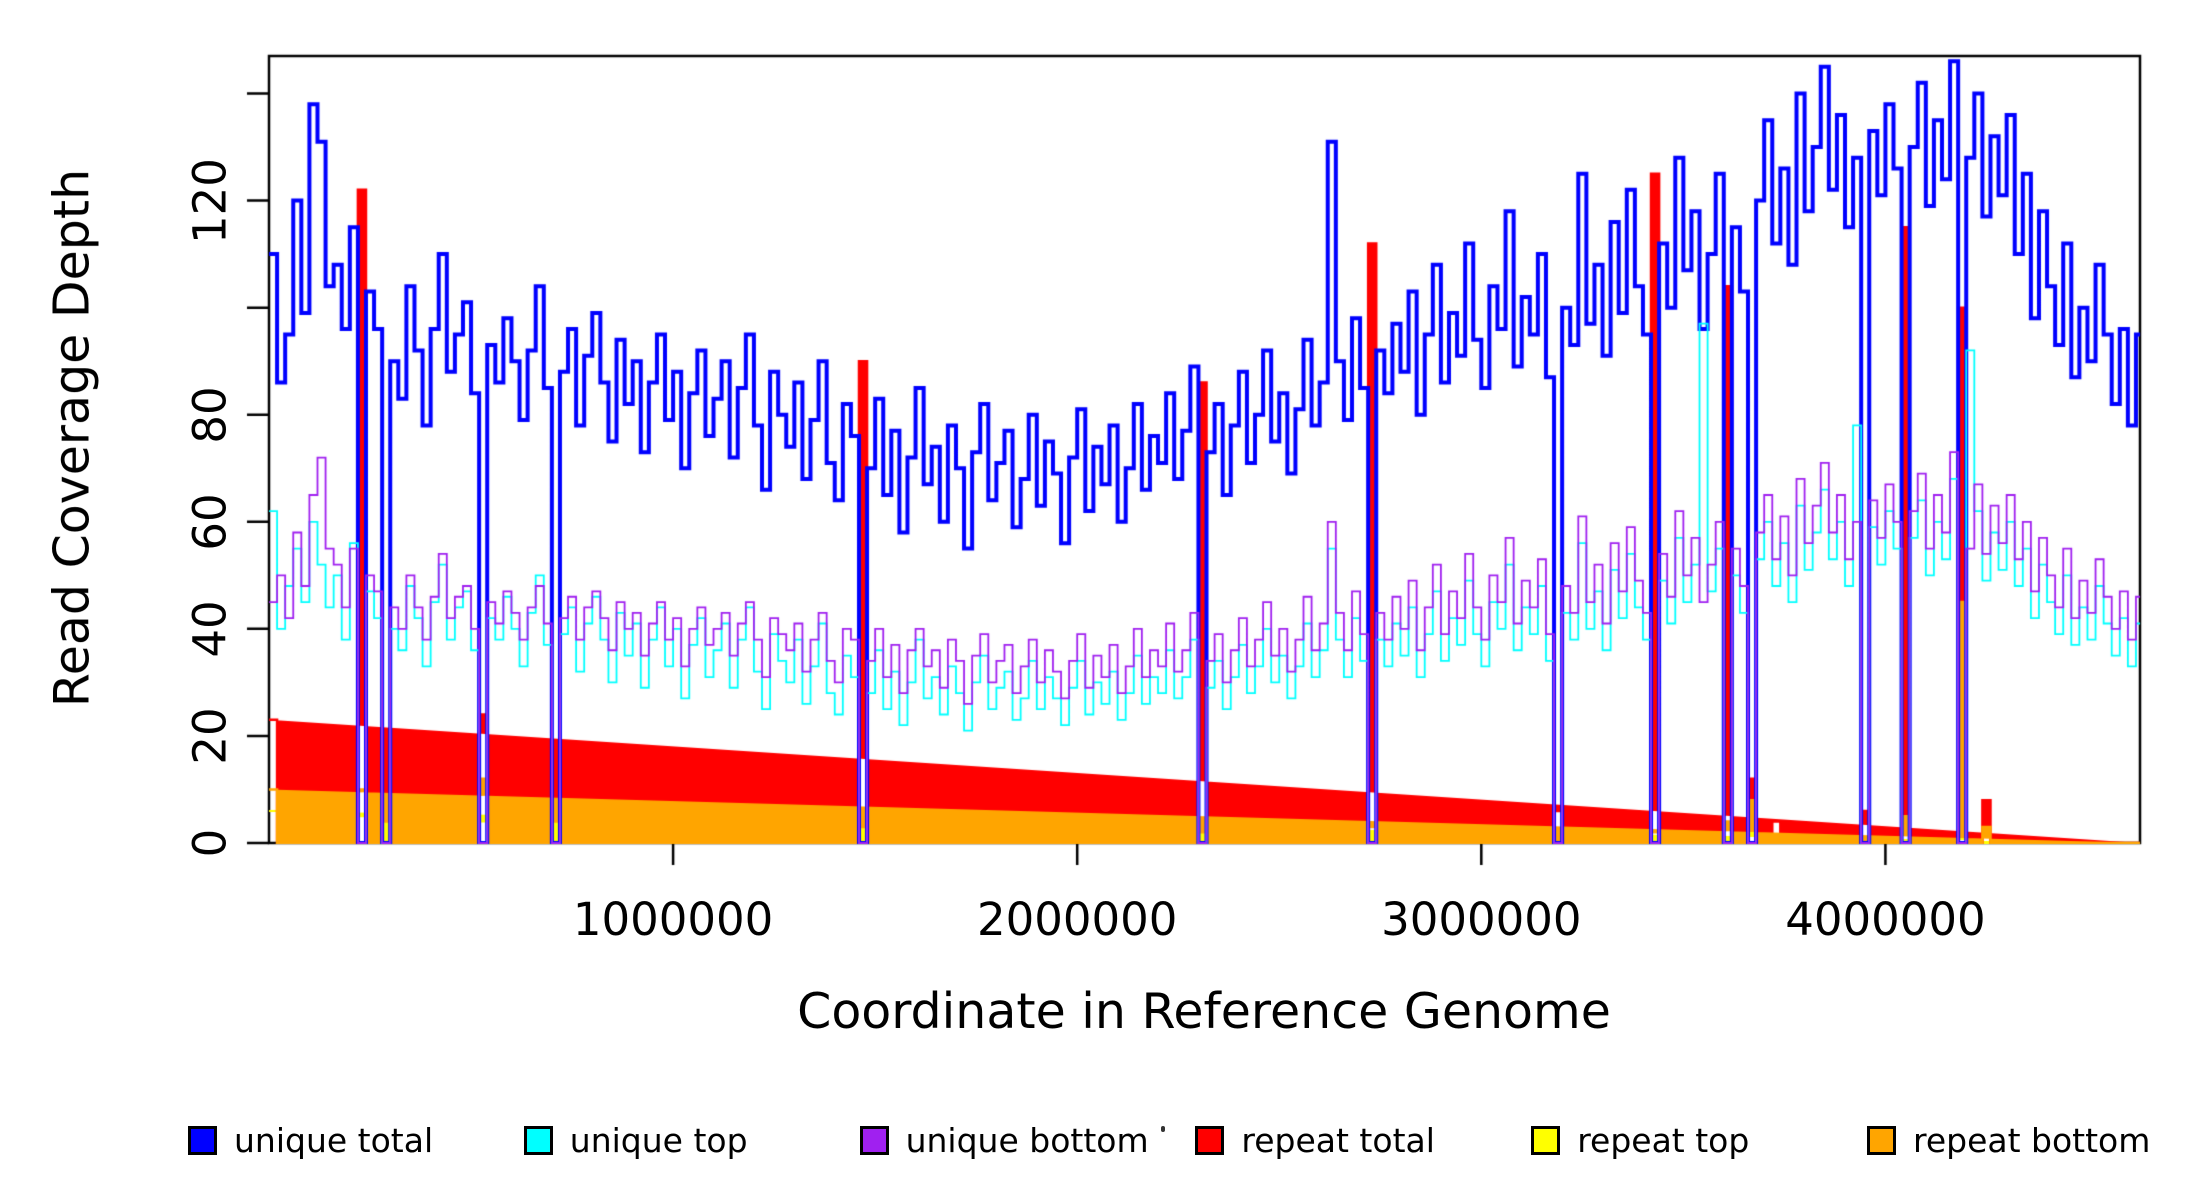 The height and width of the screenshot is (1200, 2200). I want to click on y-tick-label: 120, so click(210, 200).